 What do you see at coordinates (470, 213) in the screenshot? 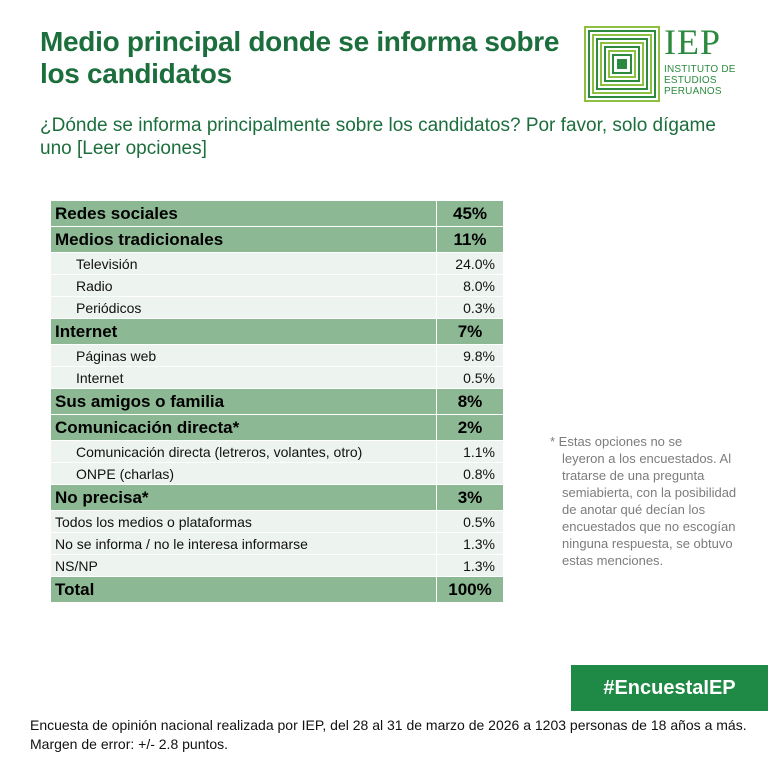
I see `row-value: 45%` at bounding box center [470, 213].